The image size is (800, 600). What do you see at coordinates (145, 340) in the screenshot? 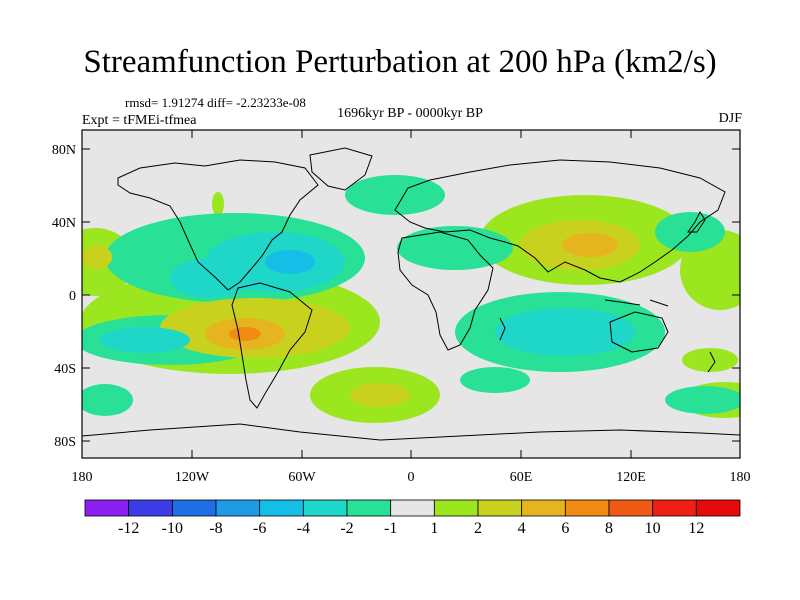
I see `negative-level-tropics` at bounding box center [145, 340].